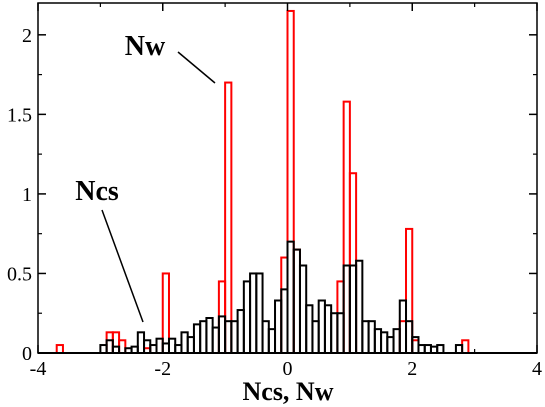 This screenshot has height=407, width=545. Describe the element at coordinates (288, 391) in the screenshot. I see `x-axis-title: Ncs, Nw` at that location.